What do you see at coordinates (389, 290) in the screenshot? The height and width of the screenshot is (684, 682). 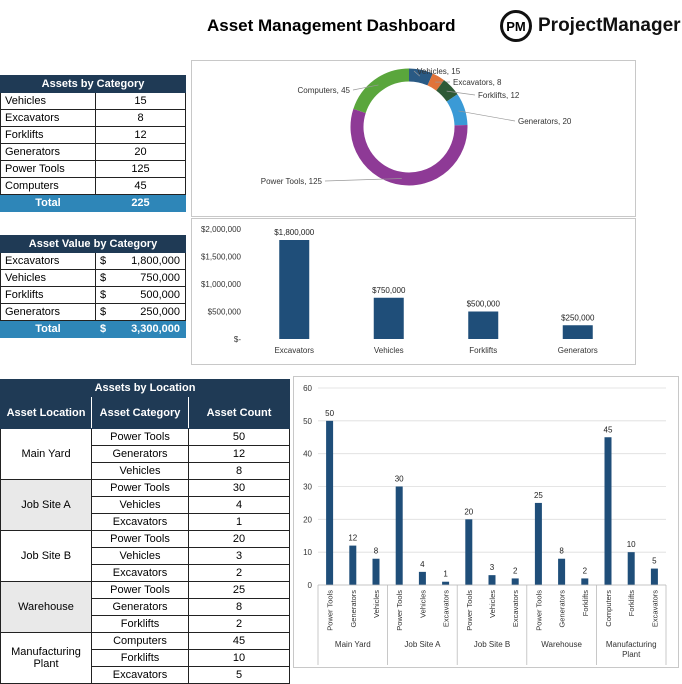 I see `data-label: $750,000` at bounding box center [389, 290].